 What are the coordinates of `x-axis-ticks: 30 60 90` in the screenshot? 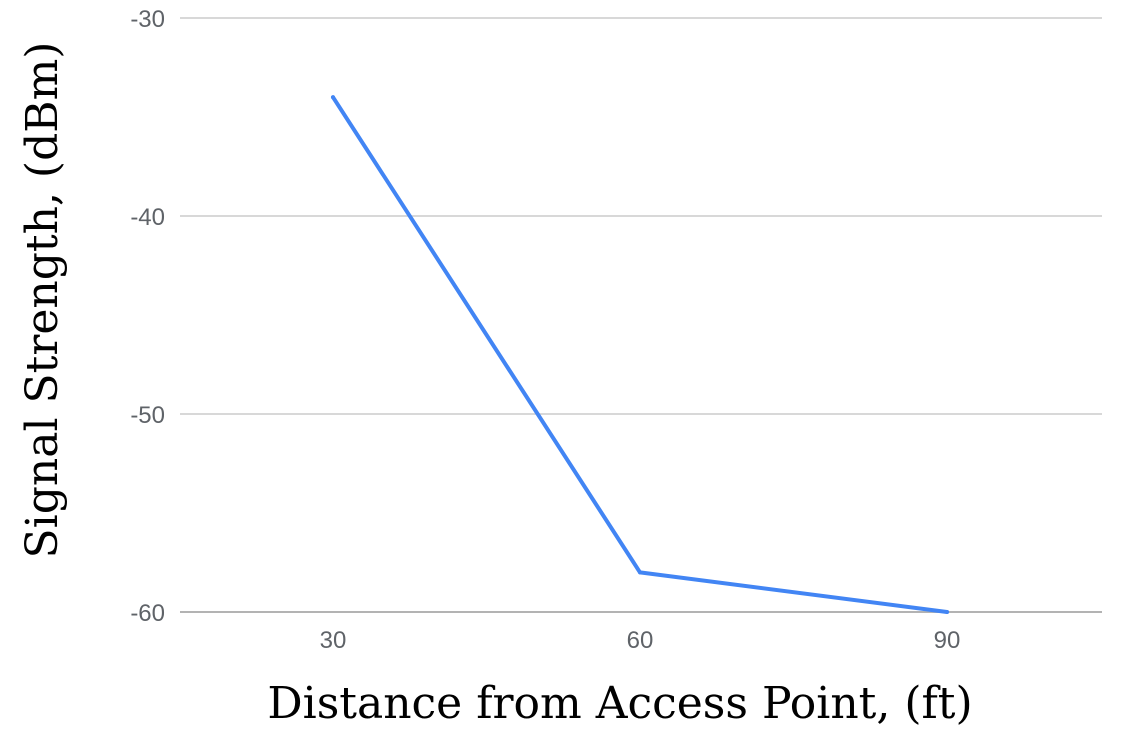 It's located at (640, 640).